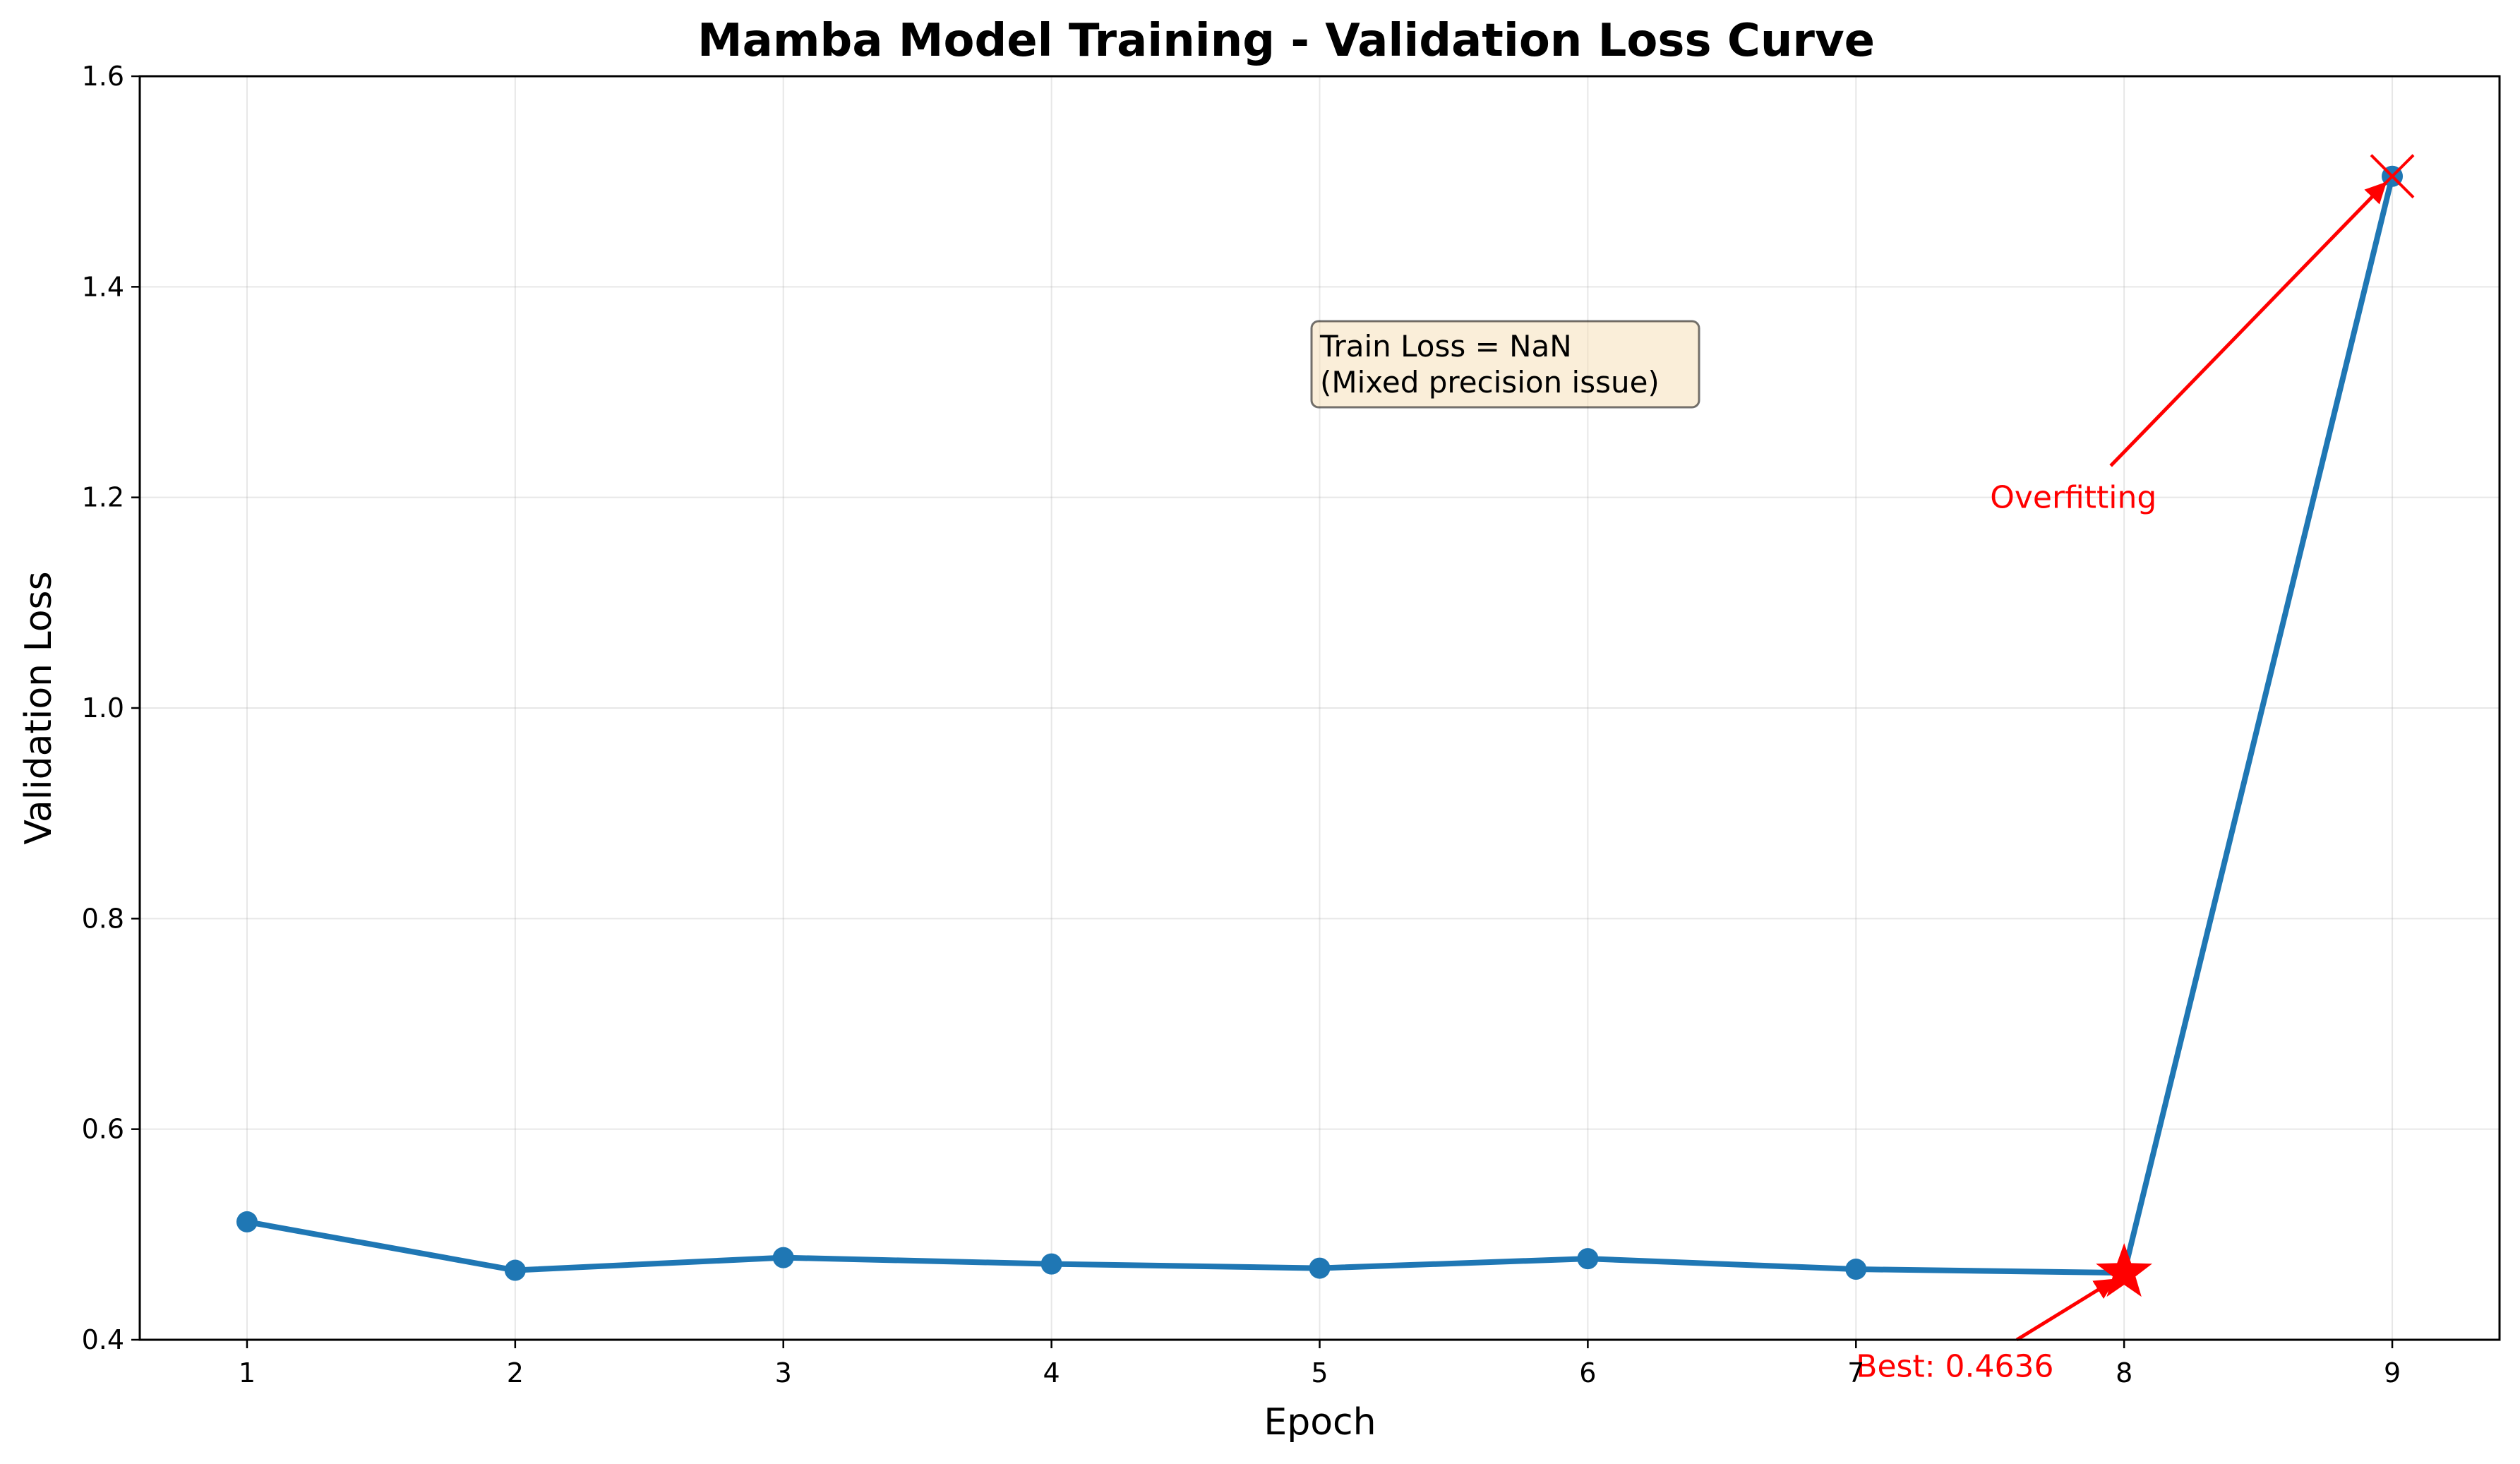 This screenshot has width=2520, height=1464. What do you see at coordinates (103, 708) in the screenshot?
I see `y-tick-label: 1.0` at bounding box center [103, 708].